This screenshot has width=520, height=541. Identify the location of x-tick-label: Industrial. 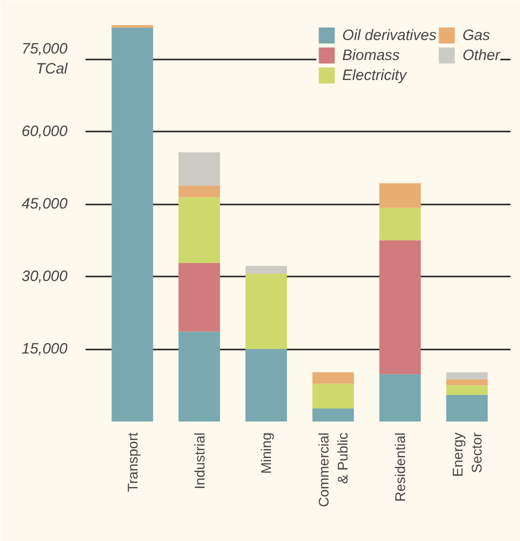
(199, 461).